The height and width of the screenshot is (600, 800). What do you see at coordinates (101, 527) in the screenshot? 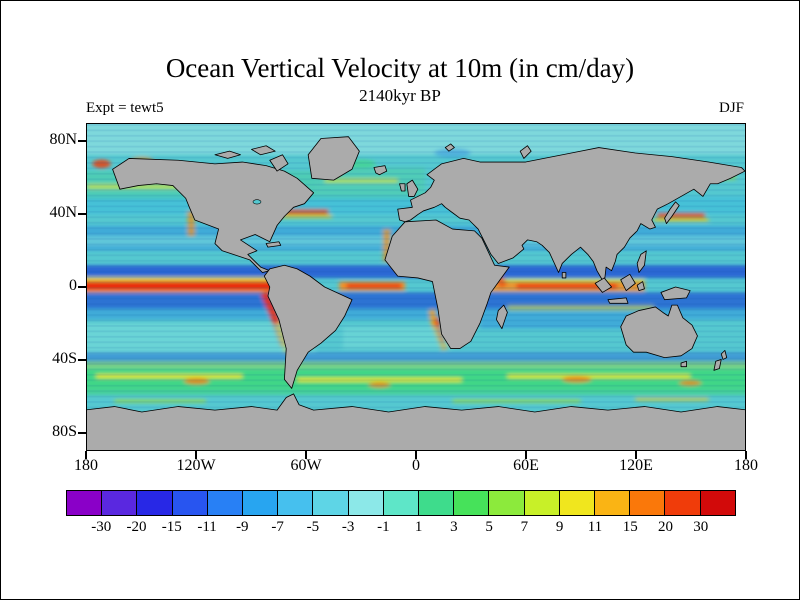
I see `colorbar-tick-label: -30` at bounding box center [101, 527].